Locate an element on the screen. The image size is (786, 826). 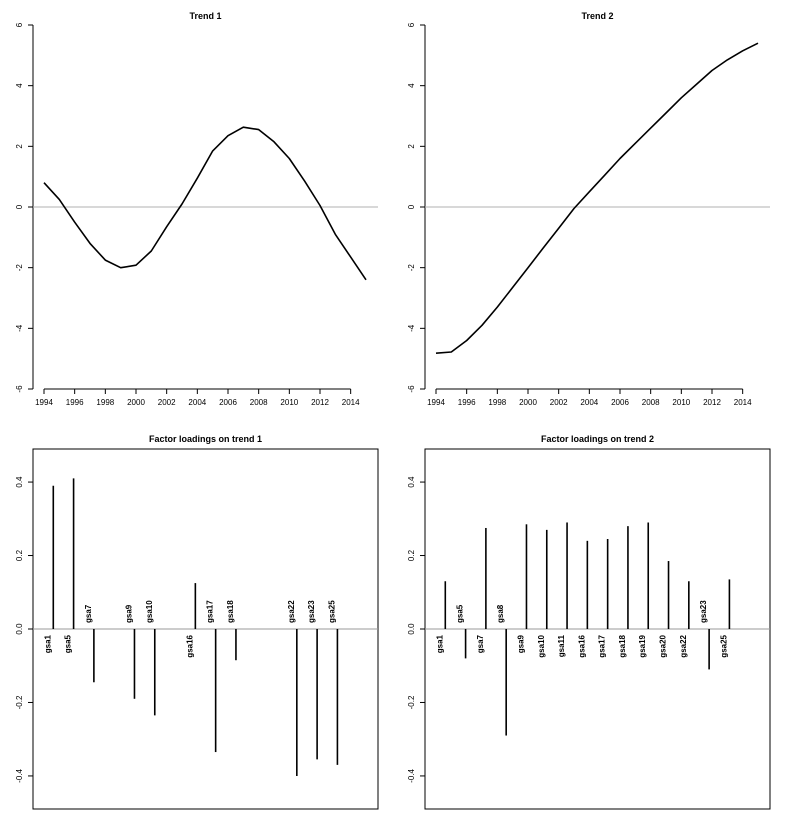
chart-title: Trend 1 is located at coordinates (205, 16).